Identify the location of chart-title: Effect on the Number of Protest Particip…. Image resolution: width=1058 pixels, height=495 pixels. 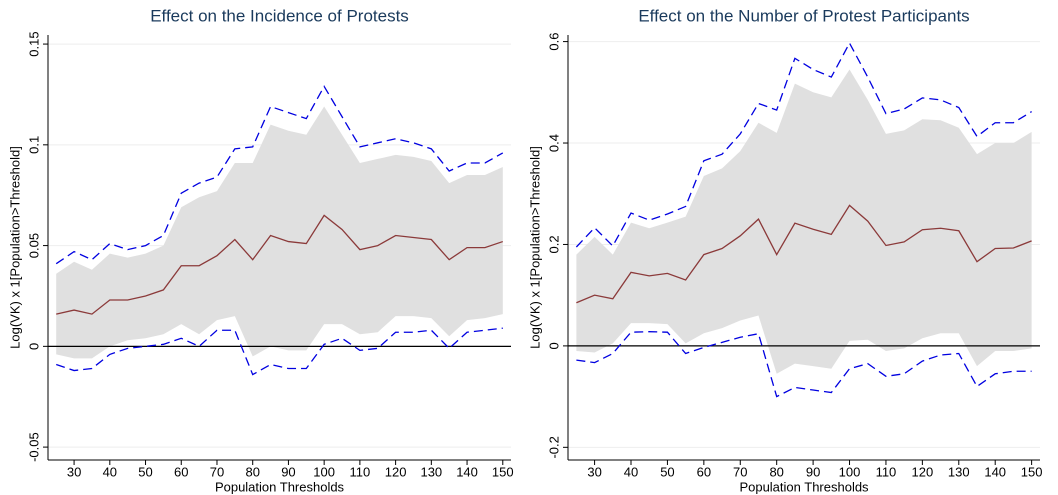
(803, 15).